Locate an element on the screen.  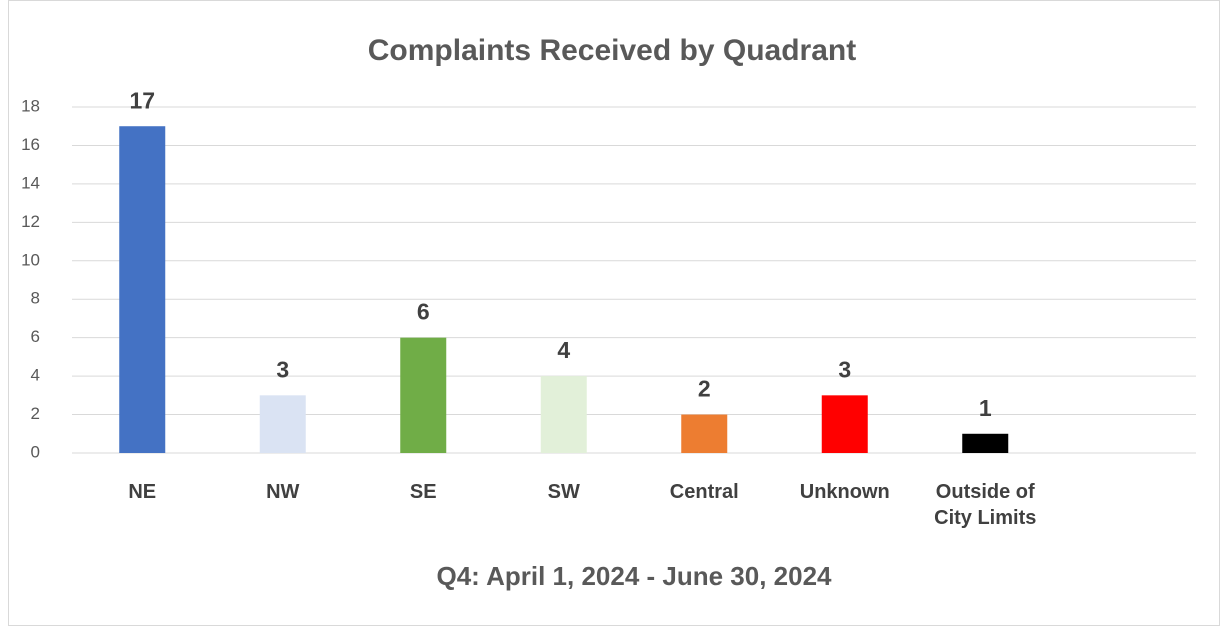
y-tick-label: 6 is located at coordinates (35, 336).